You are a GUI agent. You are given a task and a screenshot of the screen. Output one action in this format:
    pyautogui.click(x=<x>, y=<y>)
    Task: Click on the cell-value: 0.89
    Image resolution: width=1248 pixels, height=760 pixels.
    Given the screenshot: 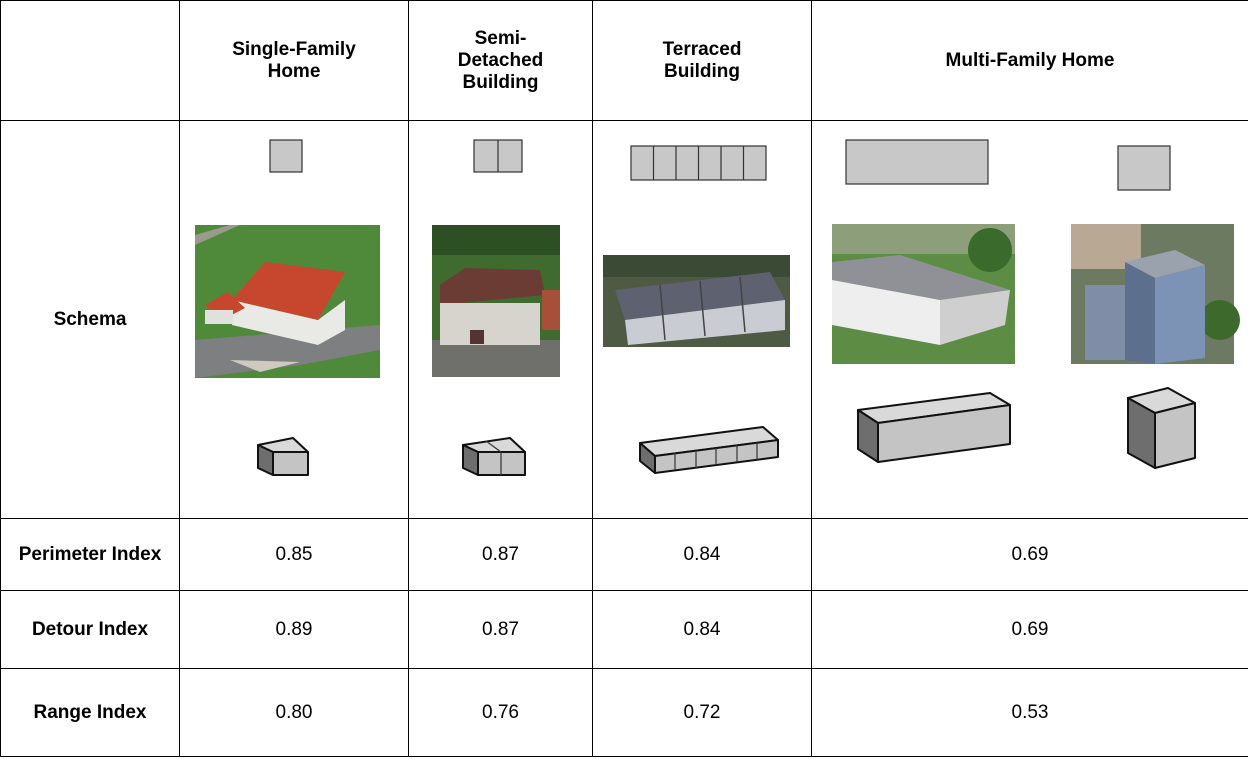 What is the action you would take?
    pyautogui.click(x=294, y=629)
    